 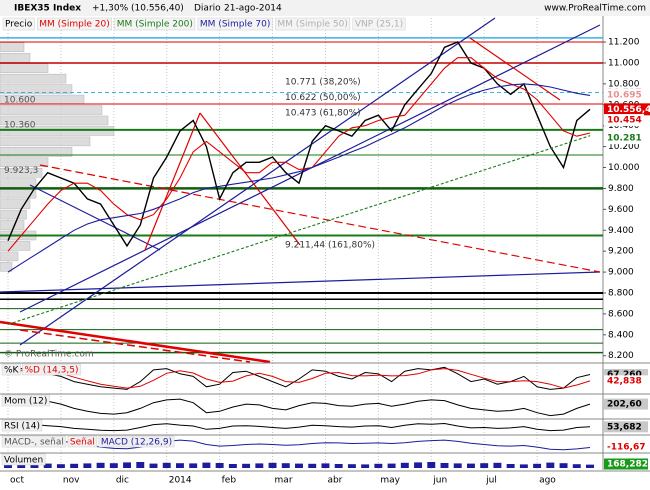 What do you see at coordinates (621, 189) in the screenshot?
I see `y-tick-label: 9.800` at bounding box center [621, 189].